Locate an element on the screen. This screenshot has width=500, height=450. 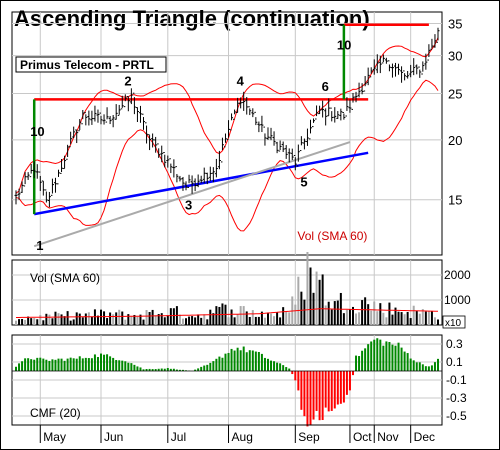
price-tick-label: 25 is located at coordinates (455, 94).